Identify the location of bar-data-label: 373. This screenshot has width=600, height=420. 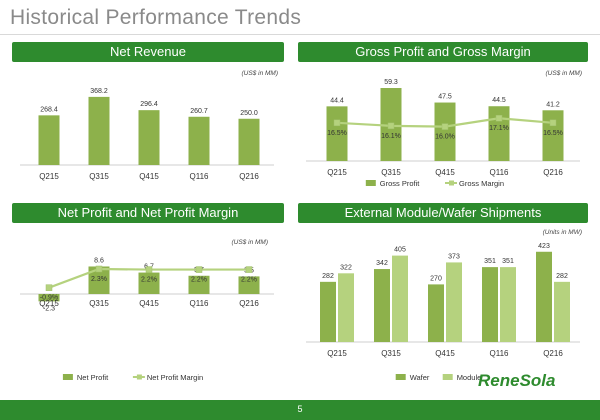
(454, 256).